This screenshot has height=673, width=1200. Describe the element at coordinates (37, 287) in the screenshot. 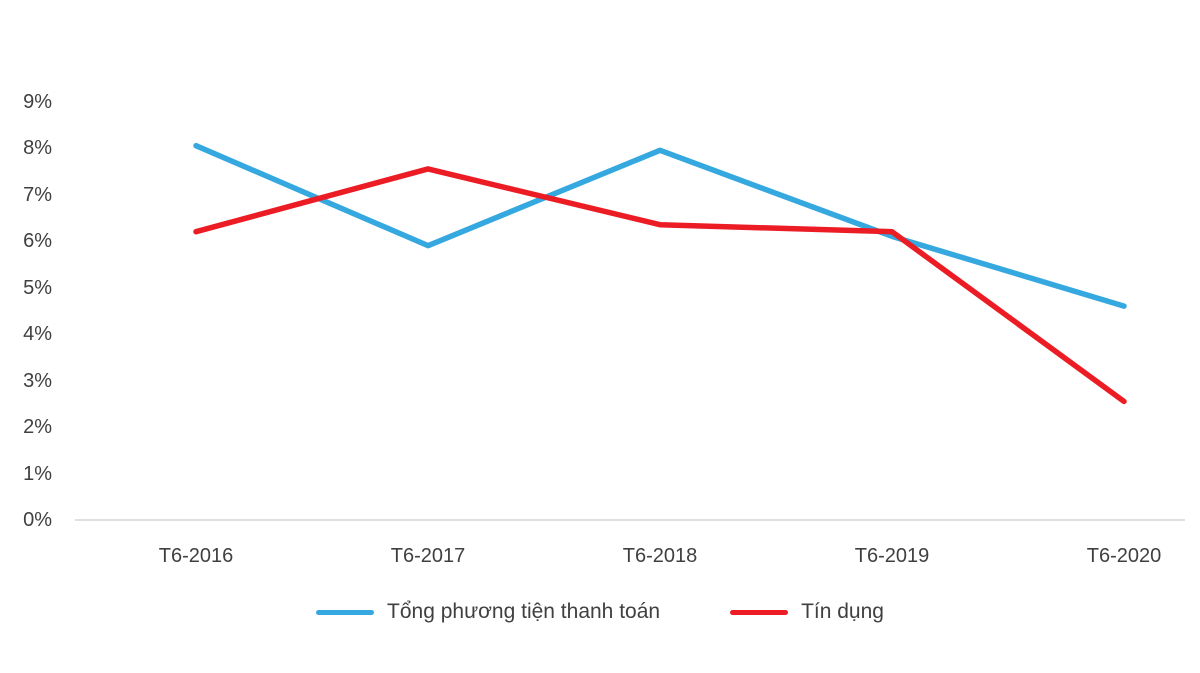

I see `y-axis-tick-label: 5%` at that location.